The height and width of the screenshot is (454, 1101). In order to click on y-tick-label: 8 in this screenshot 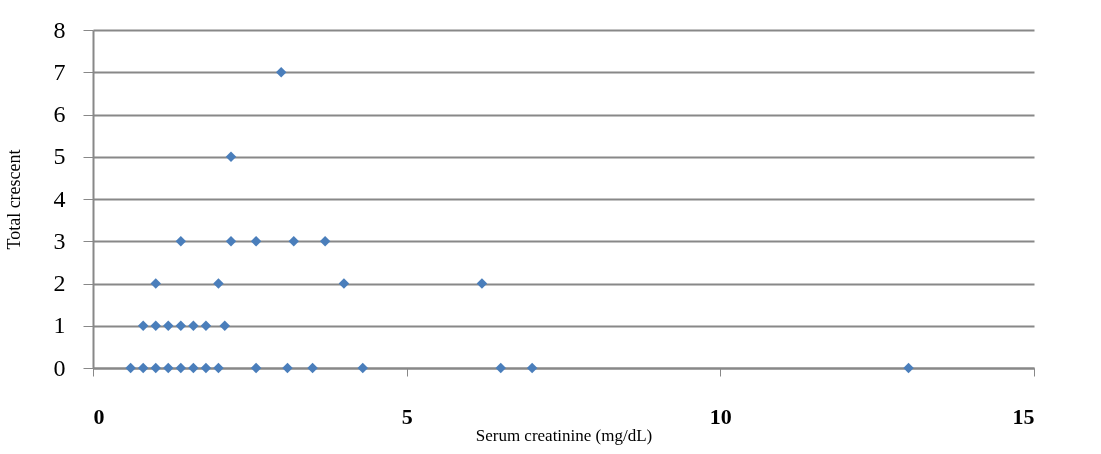, I will do `click(59, 29)`.